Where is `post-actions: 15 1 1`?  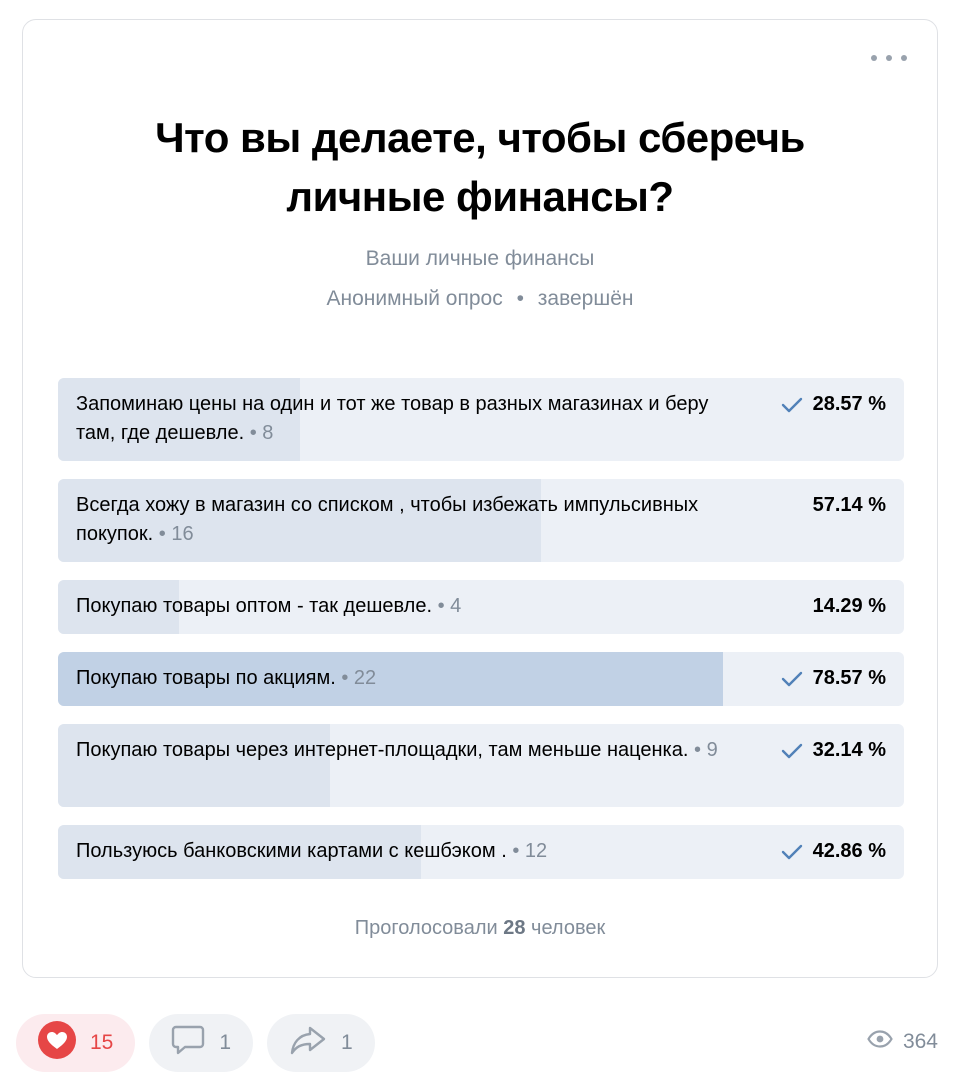
post-actions: 15 1 1 is located at coordinates (195, 1043).